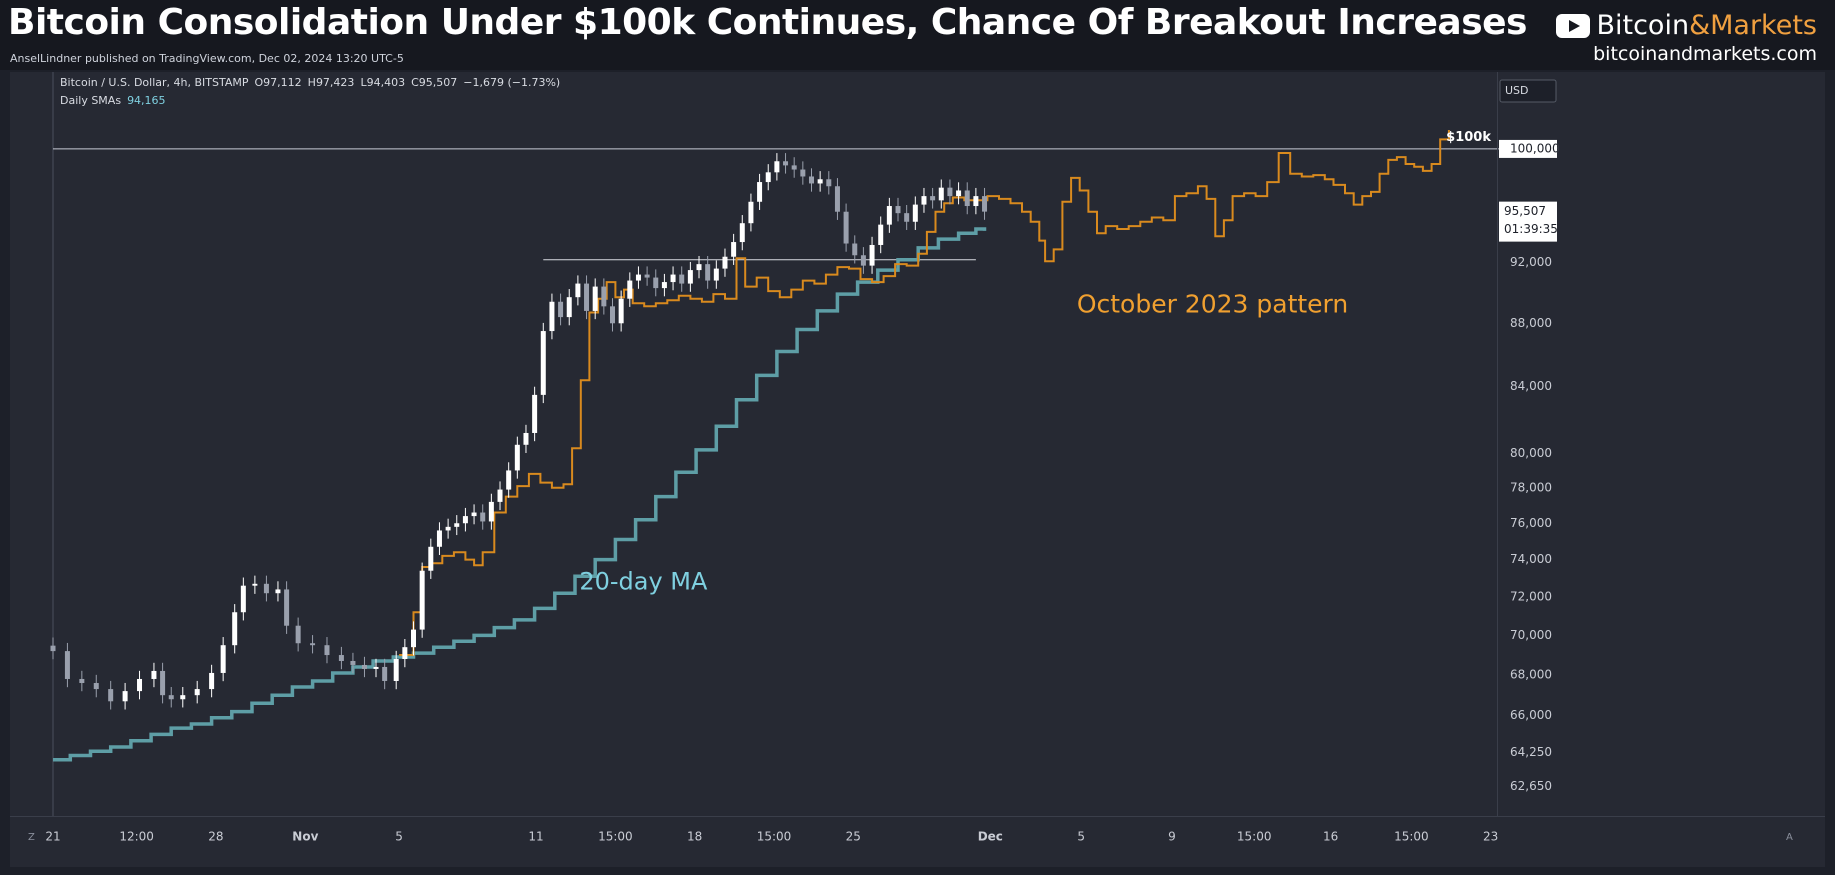  I want to click on last-price-label: 95,507, so click(1525, 211).